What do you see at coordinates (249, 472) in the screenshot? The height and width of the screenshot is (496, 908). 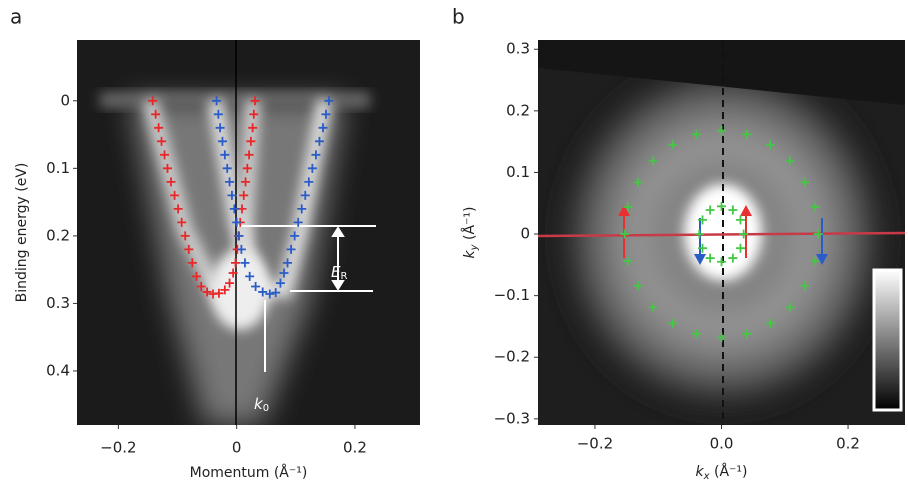 I see `x-axis-label: Momentum (Å⁻¹)` at bounding box center [249, 472].